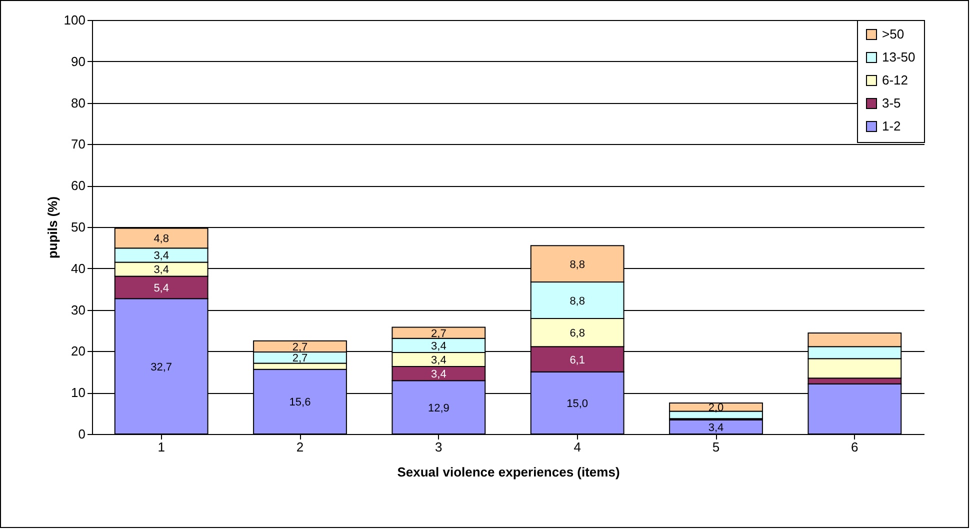 The image size is (971, 530). What do you see at coordinates (78, 268) in the screenshot?
I see `y-tick-label: 40` at bounding box center [78, 268].